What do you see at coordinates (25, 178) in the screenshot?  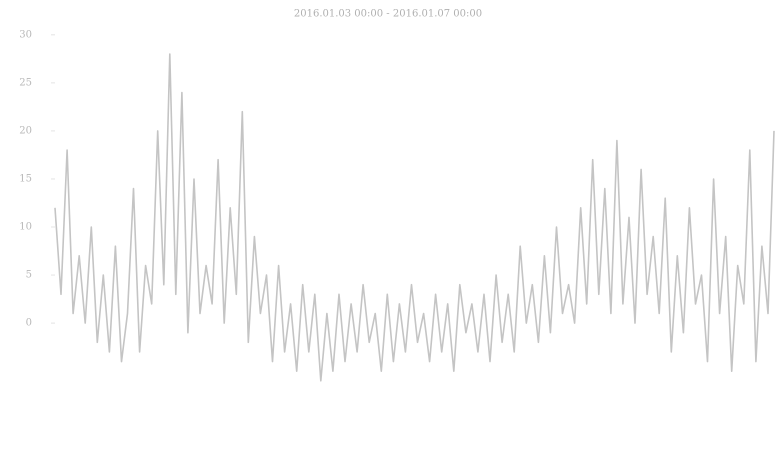 I see `y-tick-label: 15` at bounding box center [25, 178].